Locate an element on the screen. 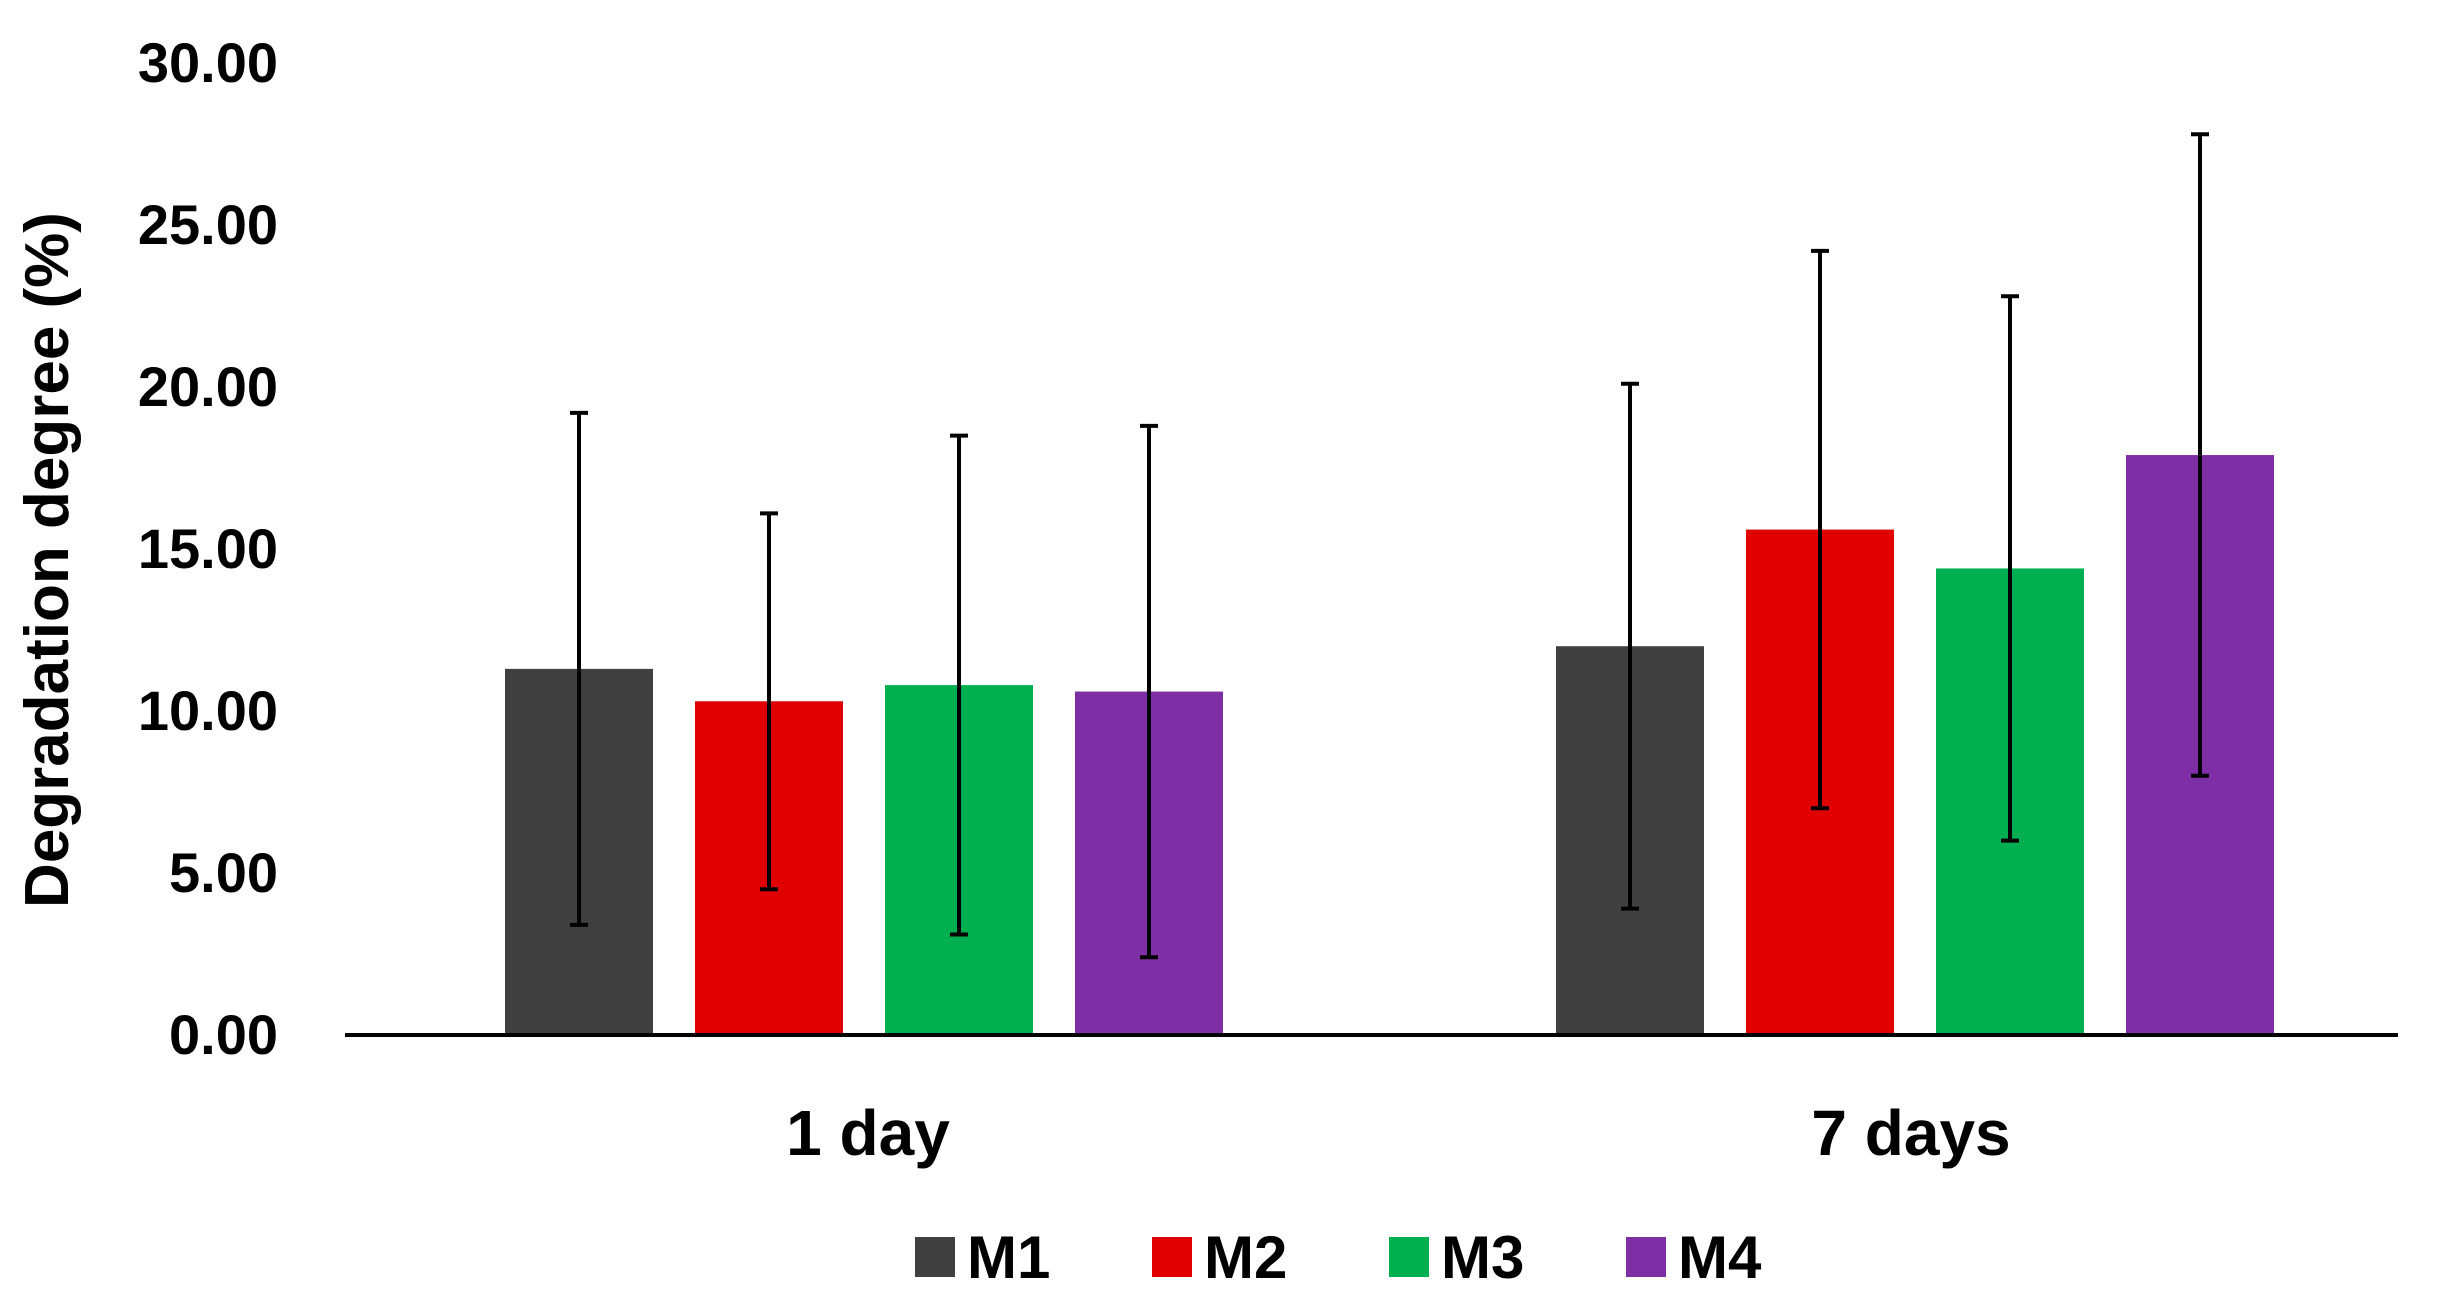 The width and height of the screenshot is (2444, 1315). y-axis-title: Degradation degree (%) is located at coordinates (47, 560).